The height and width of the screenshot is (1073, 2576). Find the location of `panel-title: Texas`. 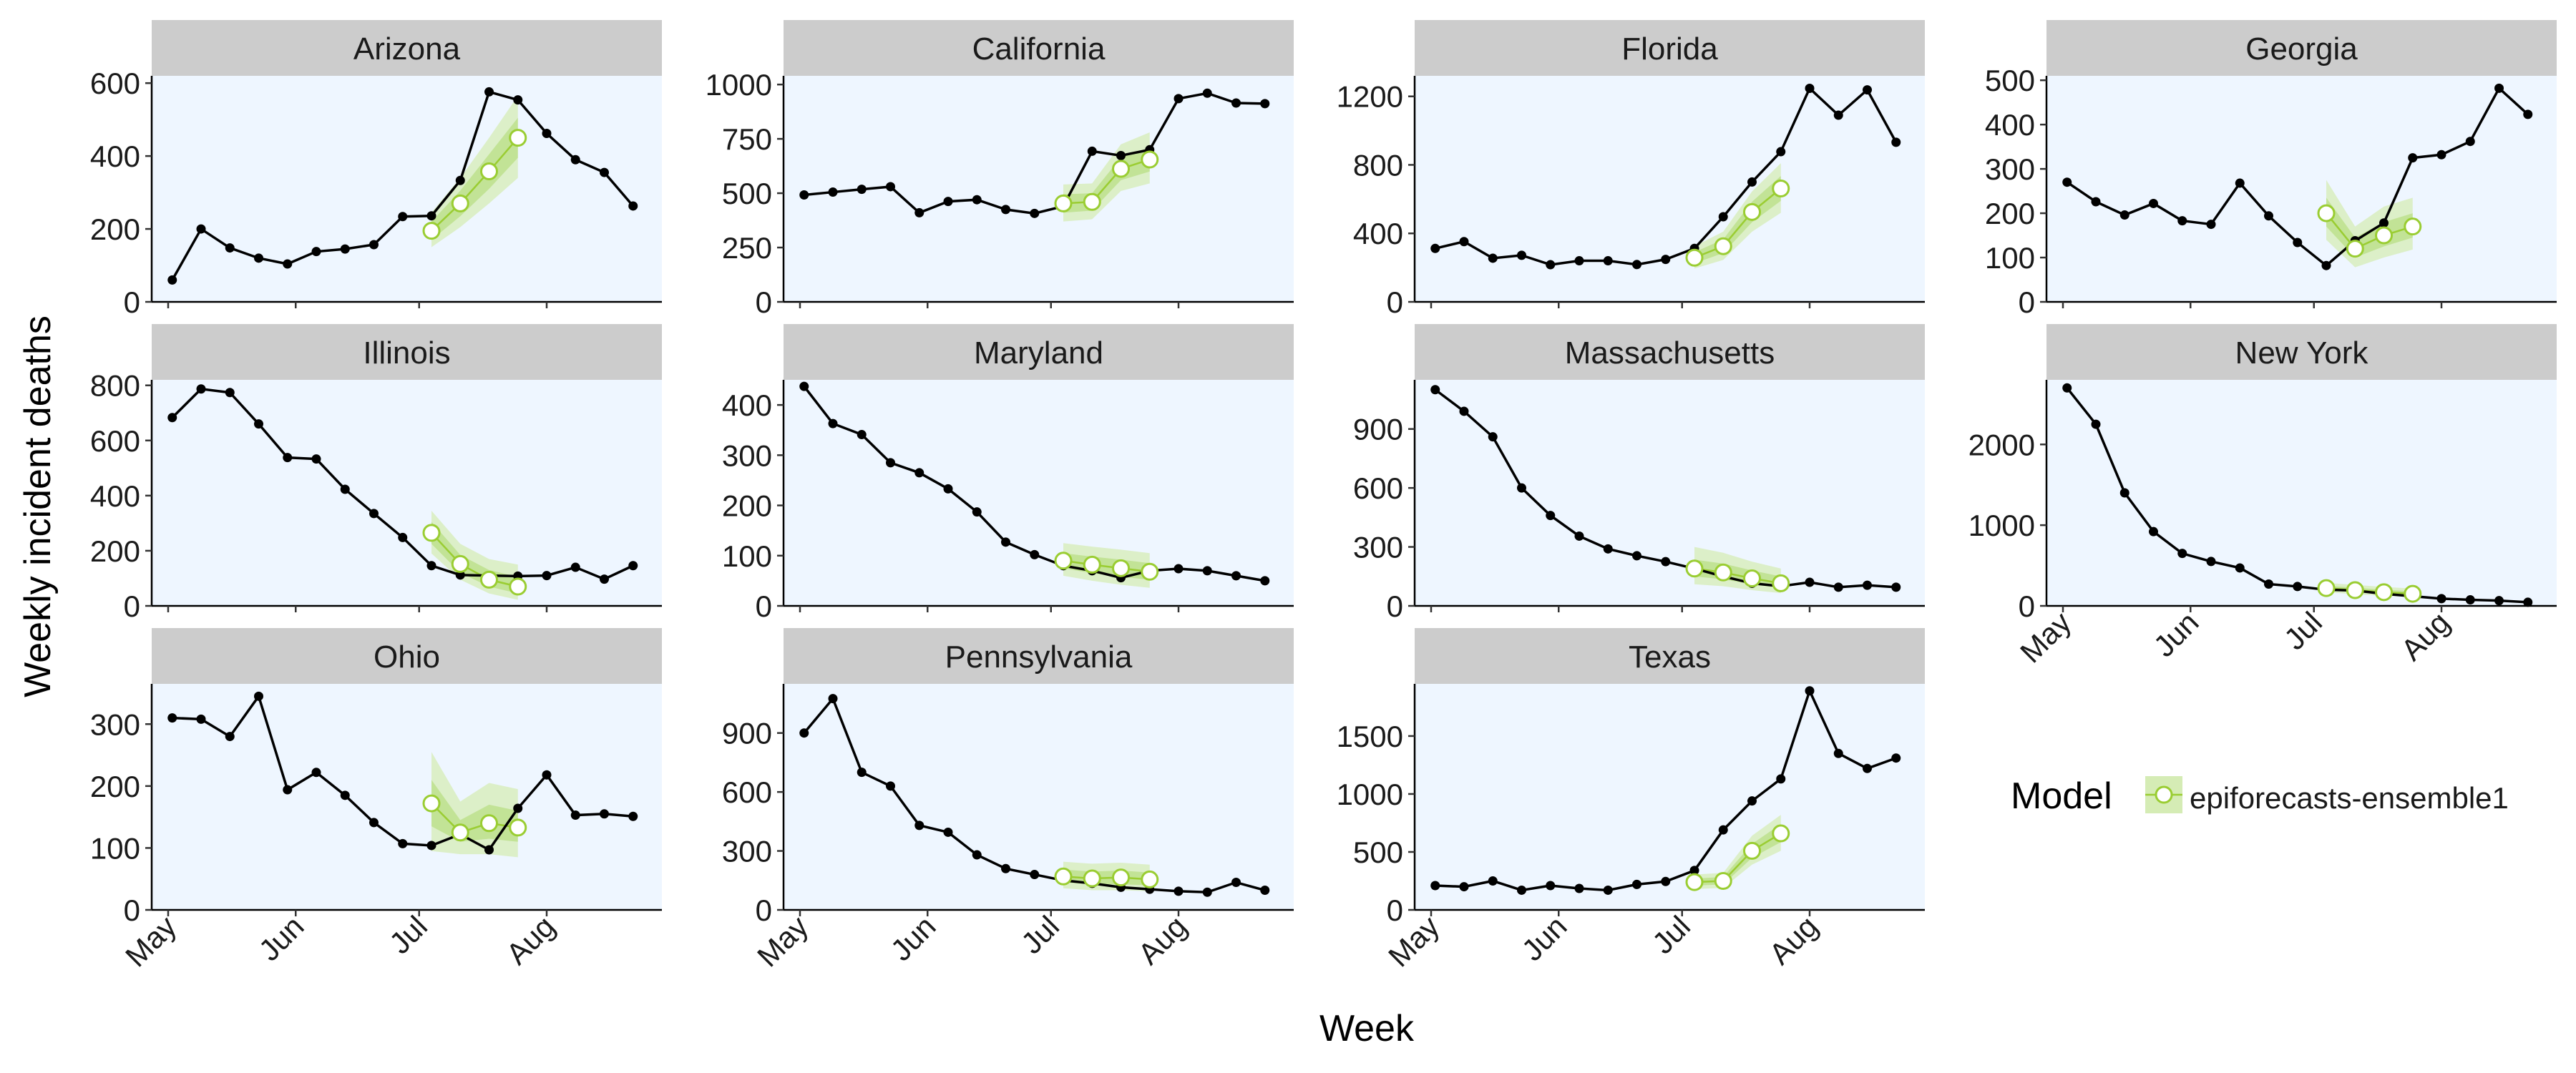

panel-title: Texas is located at coordinates (1670, 657).